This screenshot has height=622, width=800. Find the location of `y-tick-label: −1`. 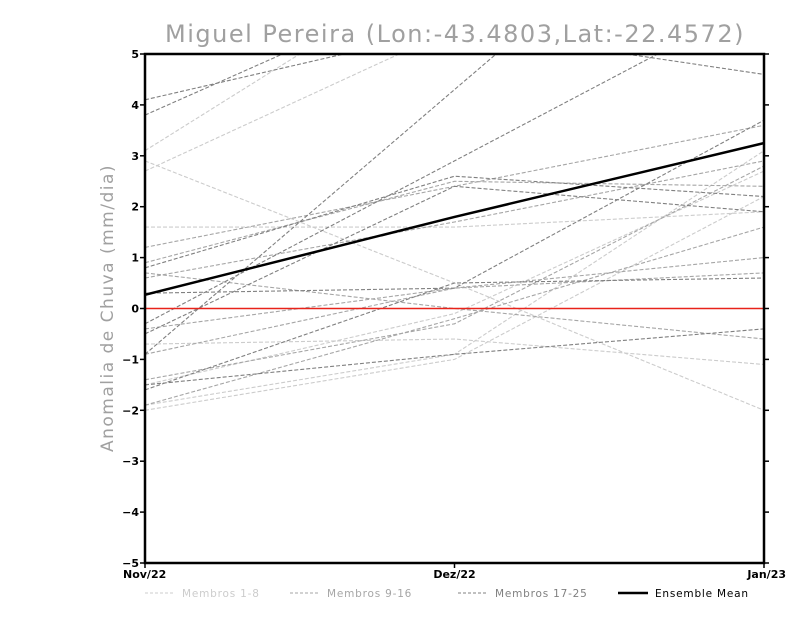

y-tick-label: −1 is located at coordinates (130, 359).